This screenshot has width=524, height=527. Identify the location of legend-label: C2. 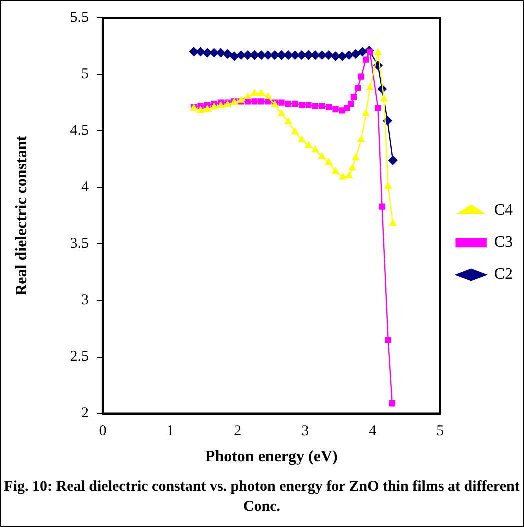
(503, 275).